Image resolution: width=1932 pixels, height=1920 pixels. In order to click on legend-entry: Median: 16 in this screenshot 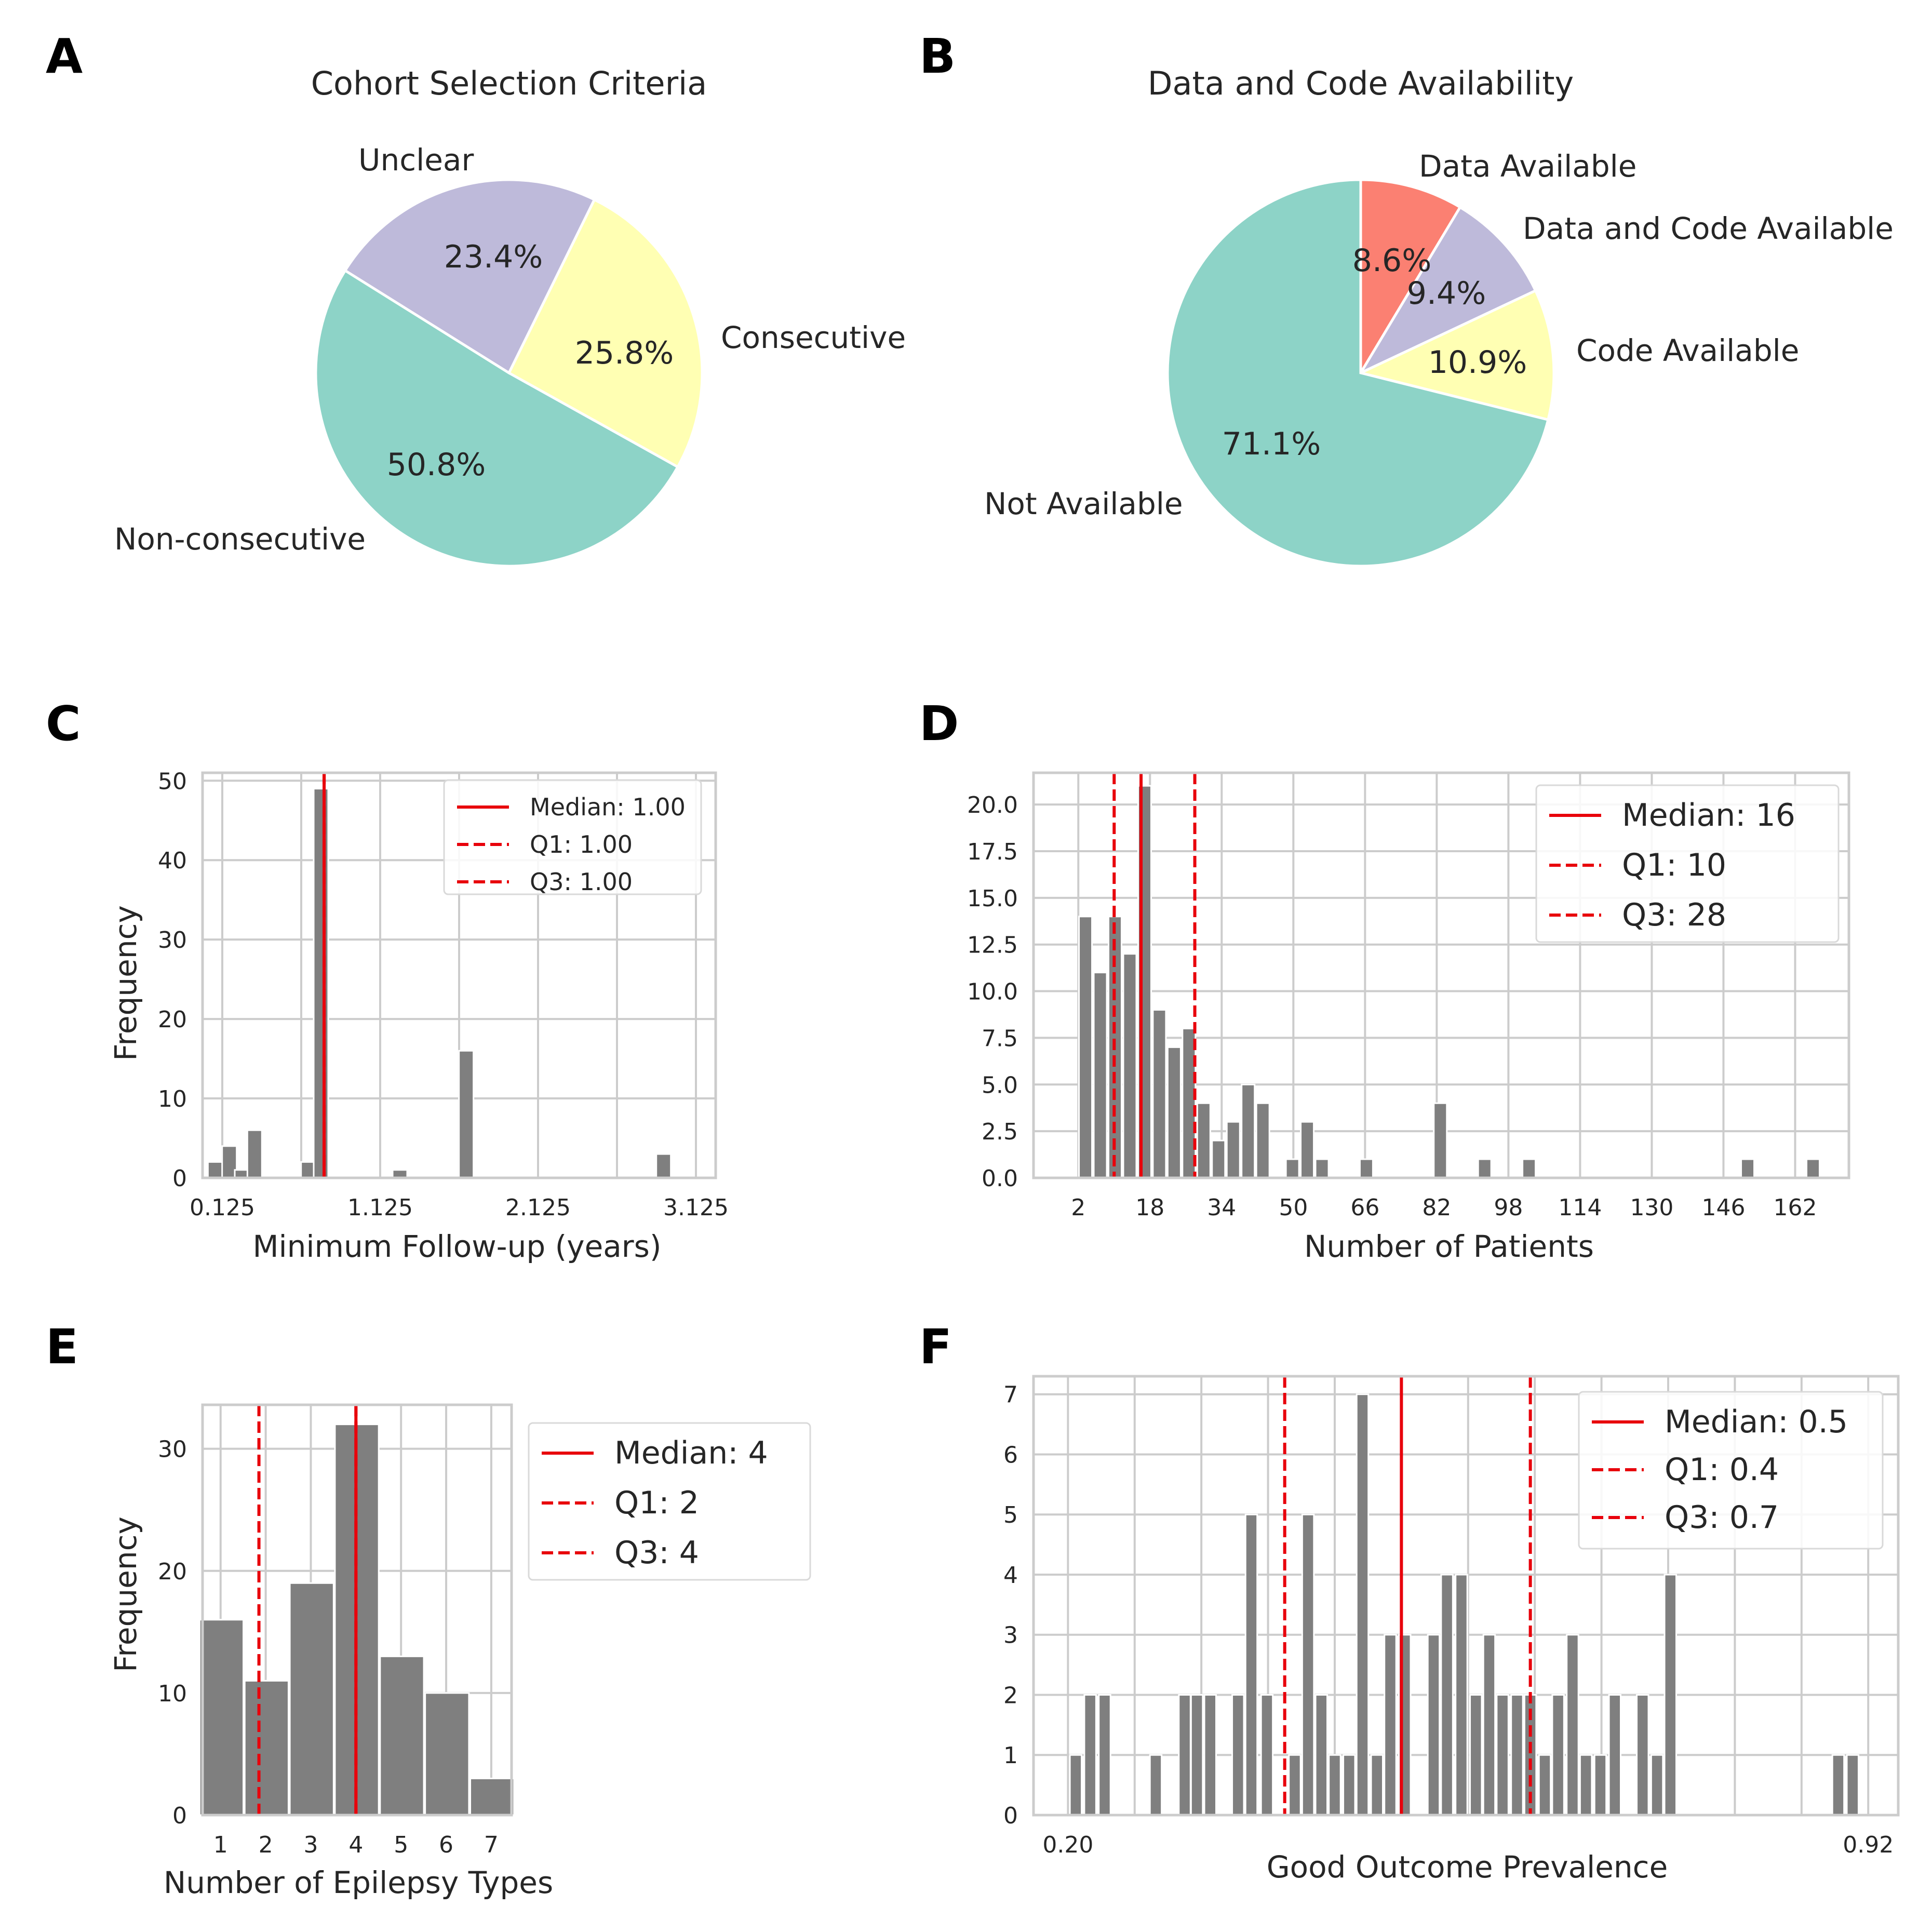, I will do `click(1709, 816)`.